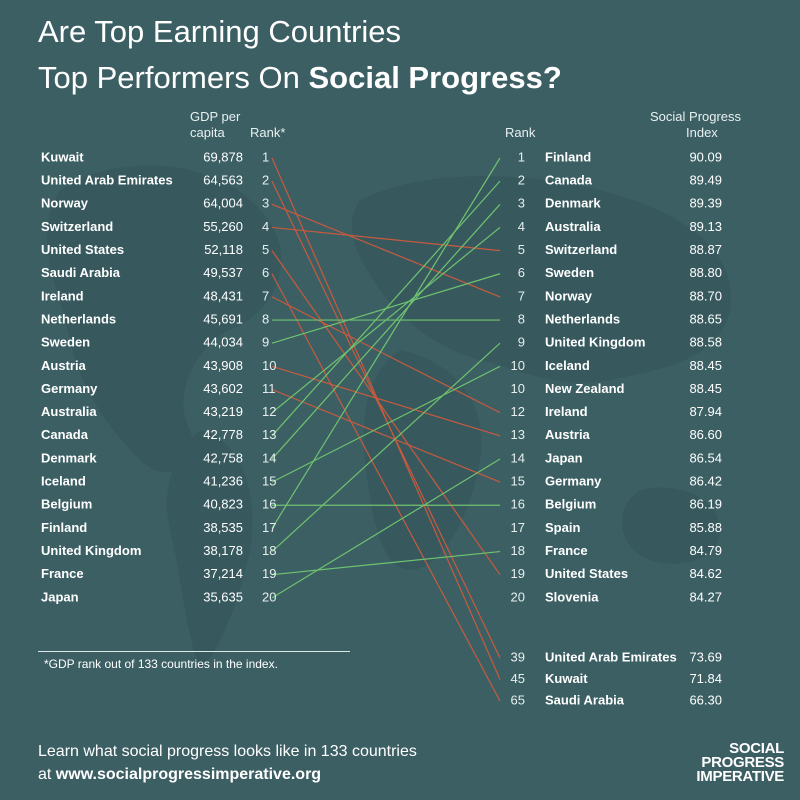  I want to click on gdp-rank: 15, so click(269, 481).